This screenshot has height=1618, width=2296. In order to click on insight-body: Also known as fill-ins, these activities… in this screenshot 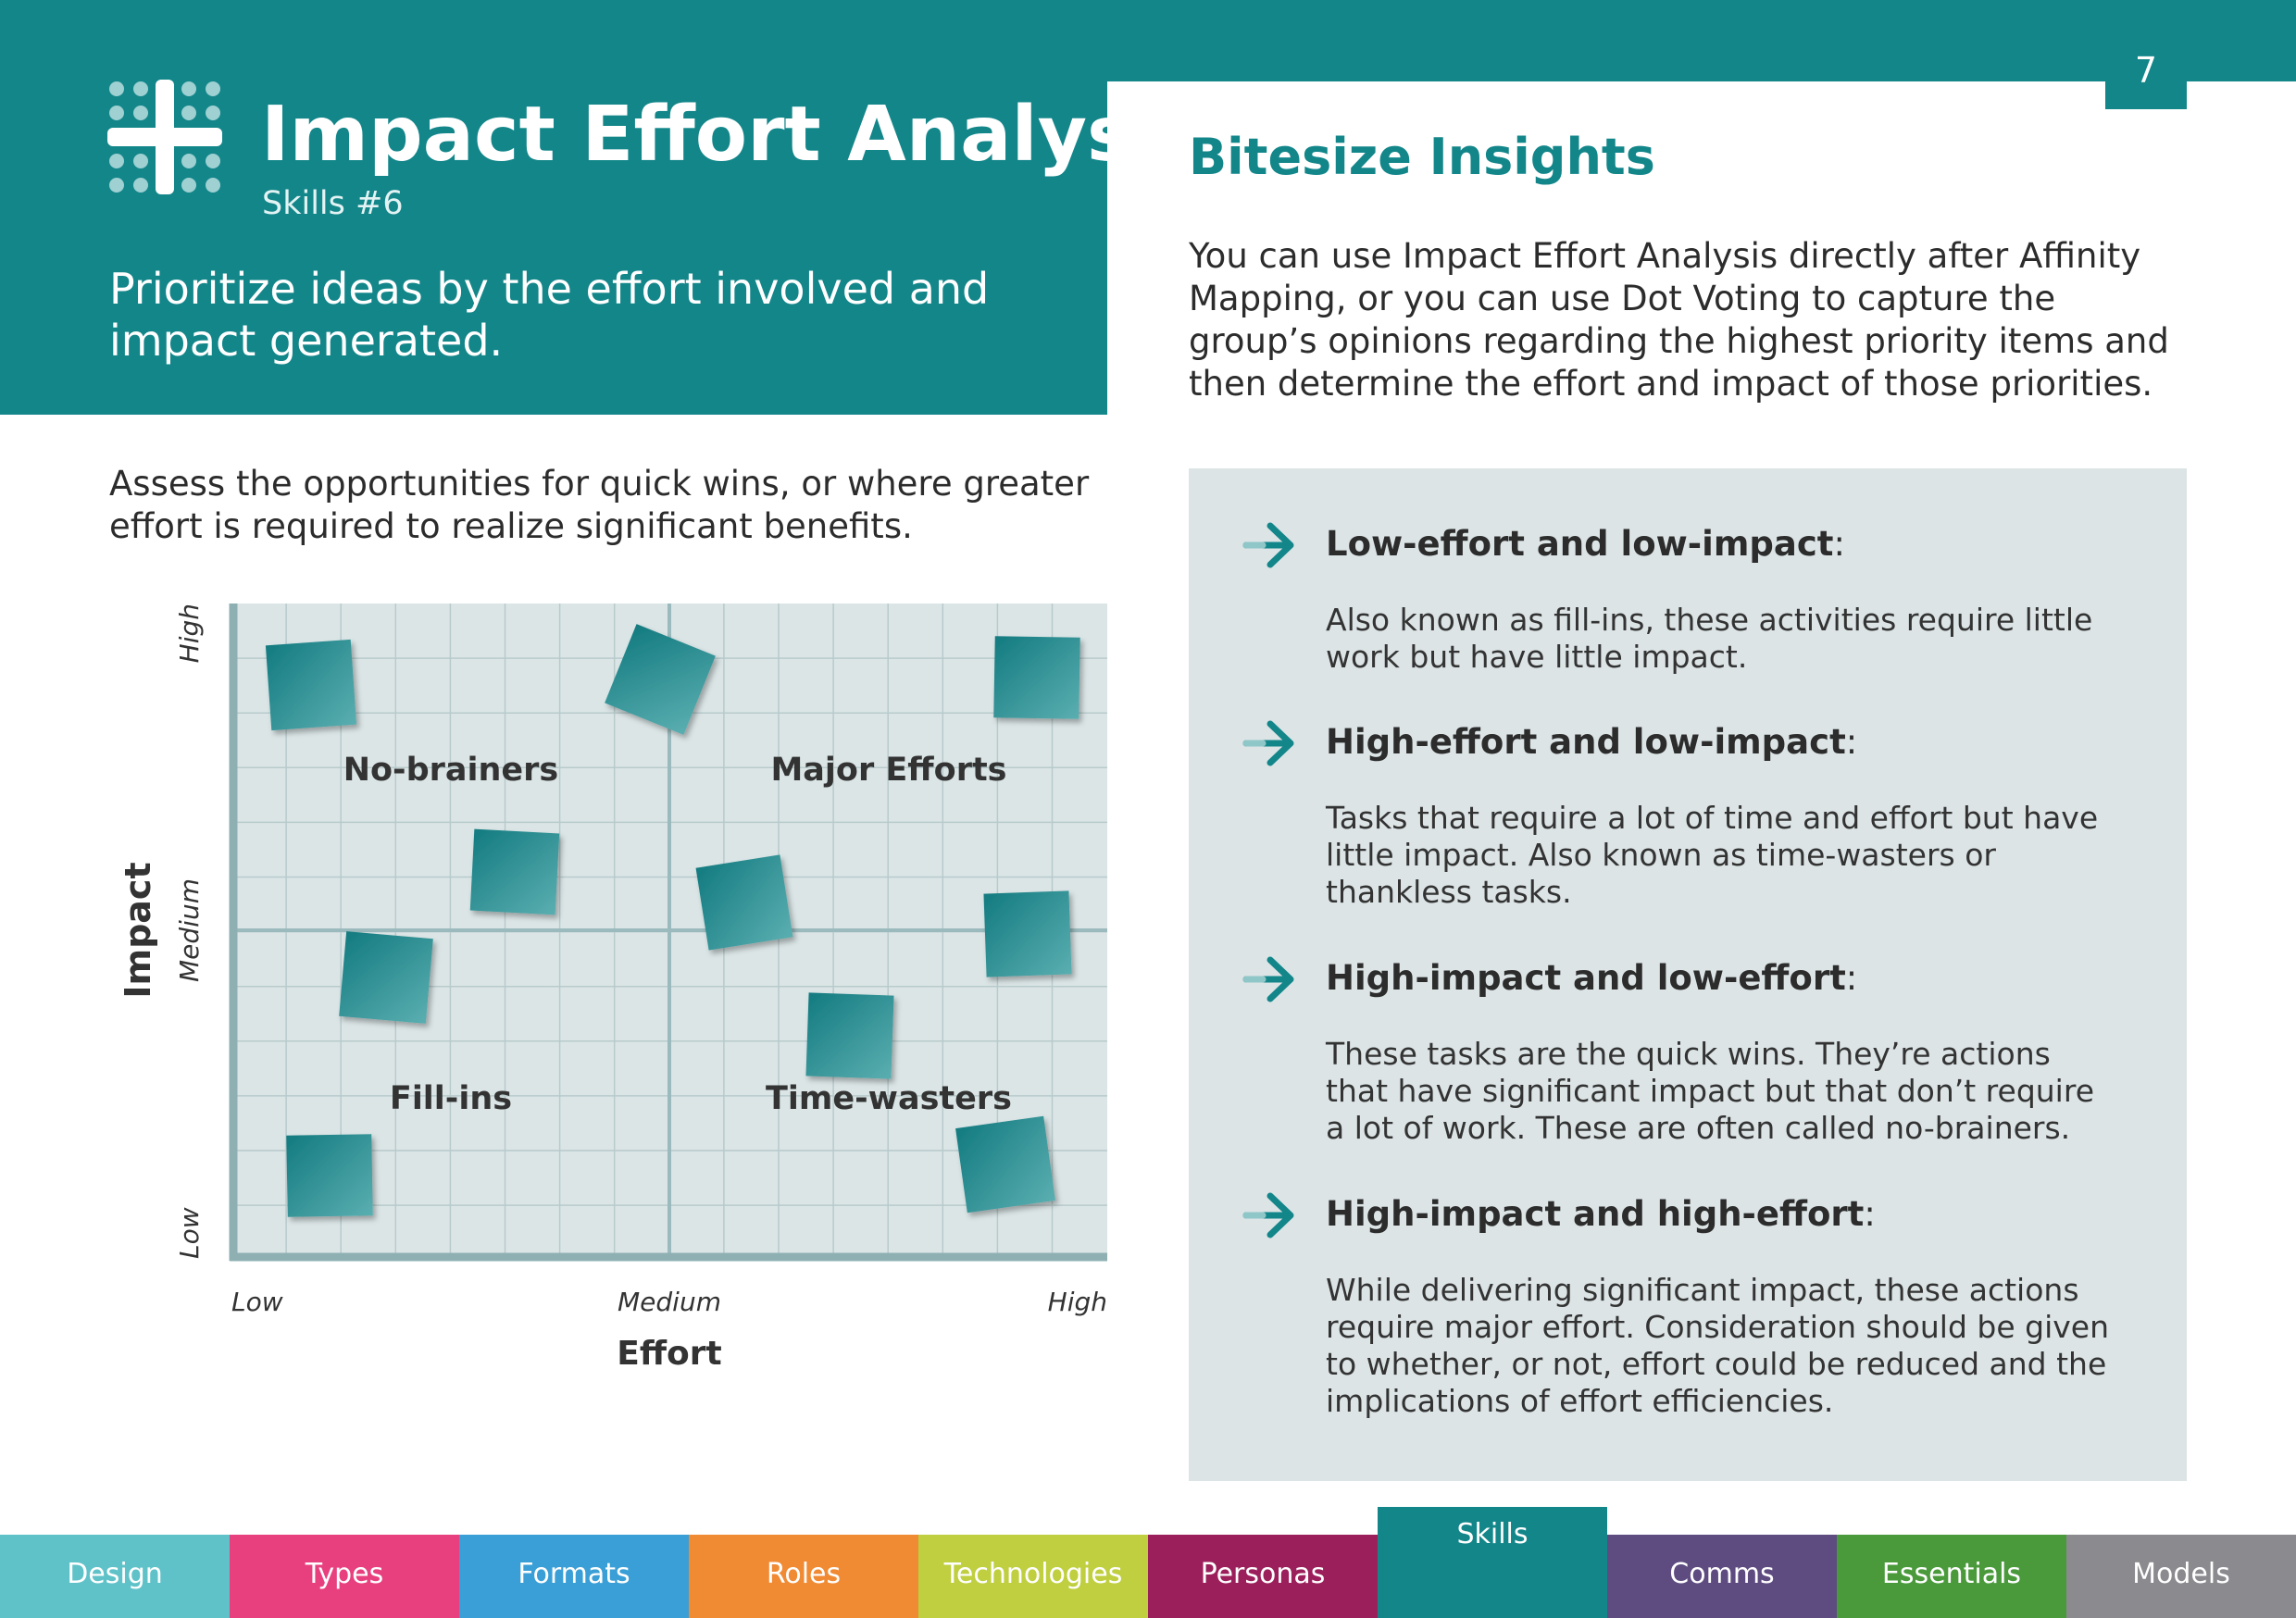, I will do `click(1709, 638)`.